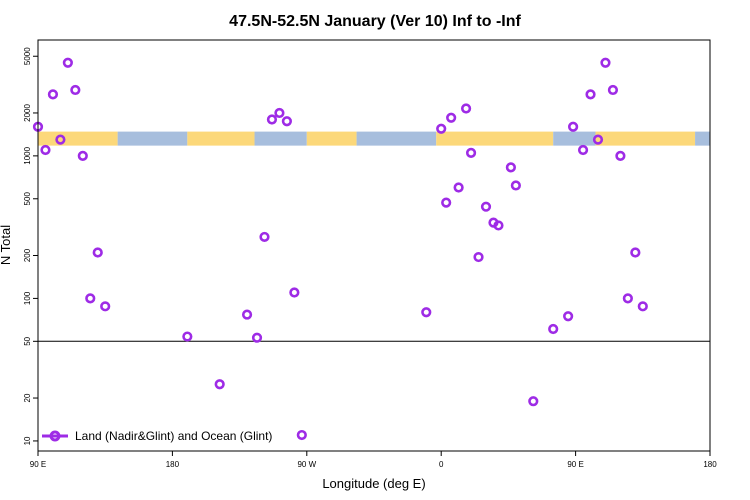 Image resolution: width=750 pixels, height=500 pixels. What do you see at coordinates (306, 464) in the screenshot?
I see `x-tick-label-2: 90 W` at bounding box center [306, 464].